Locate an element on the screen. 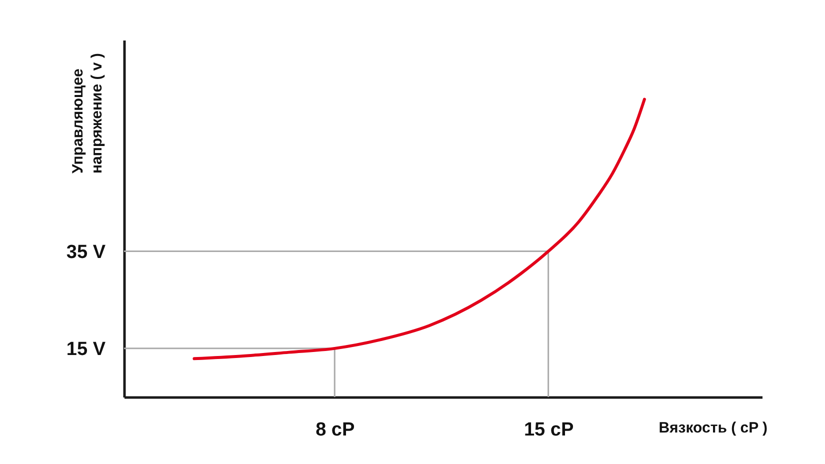 The height and width of the screenshot is (464, 825). x-tick-label: 15 cP is located at coordinates (549, 430).